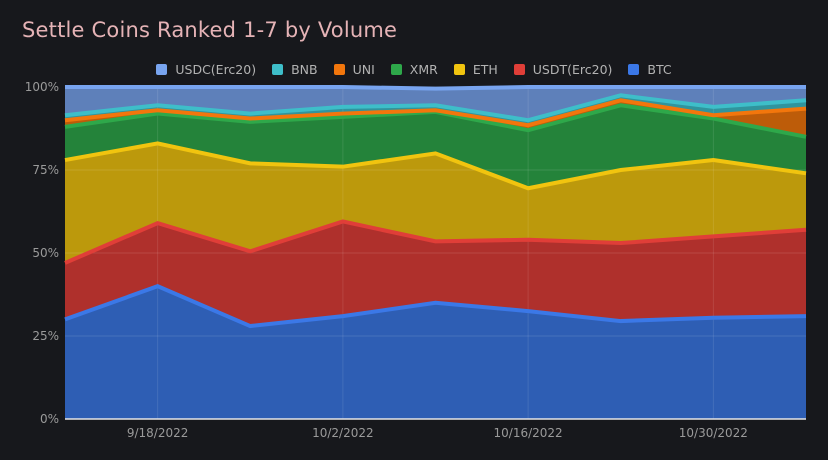 This screenshot has width=828, height=460. What do you see at coordinates (435, 166) in the screenshot?
I see `line-eth` at bounding box center [435, 166].